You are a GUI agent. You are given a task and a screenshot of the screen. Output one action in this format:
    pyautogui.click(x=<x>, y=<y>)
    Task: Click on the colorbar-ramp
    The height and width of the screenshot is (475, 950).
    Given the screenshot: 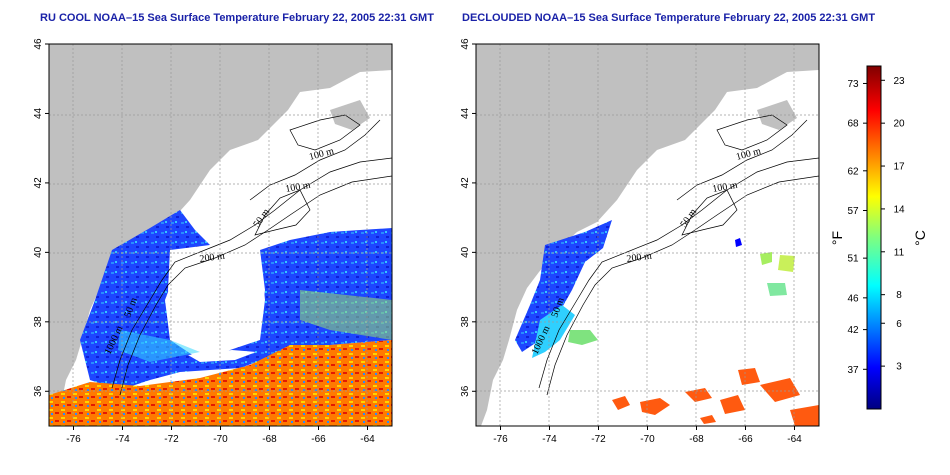 What is the action you would take?
    pyautogui.click(x=874, y=237)
    